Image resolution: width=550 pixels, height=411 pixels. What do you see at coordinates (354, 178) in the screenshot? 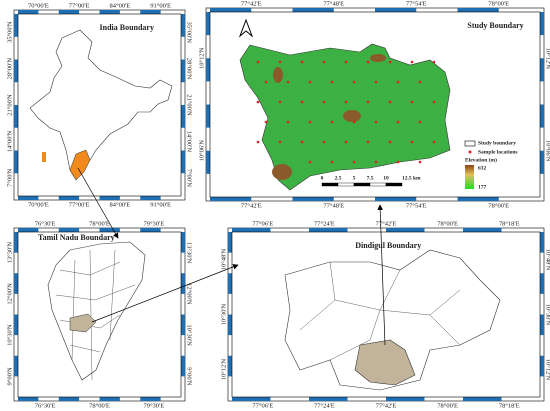
I see `scale-label: 5` at bounding box center [354, 178].